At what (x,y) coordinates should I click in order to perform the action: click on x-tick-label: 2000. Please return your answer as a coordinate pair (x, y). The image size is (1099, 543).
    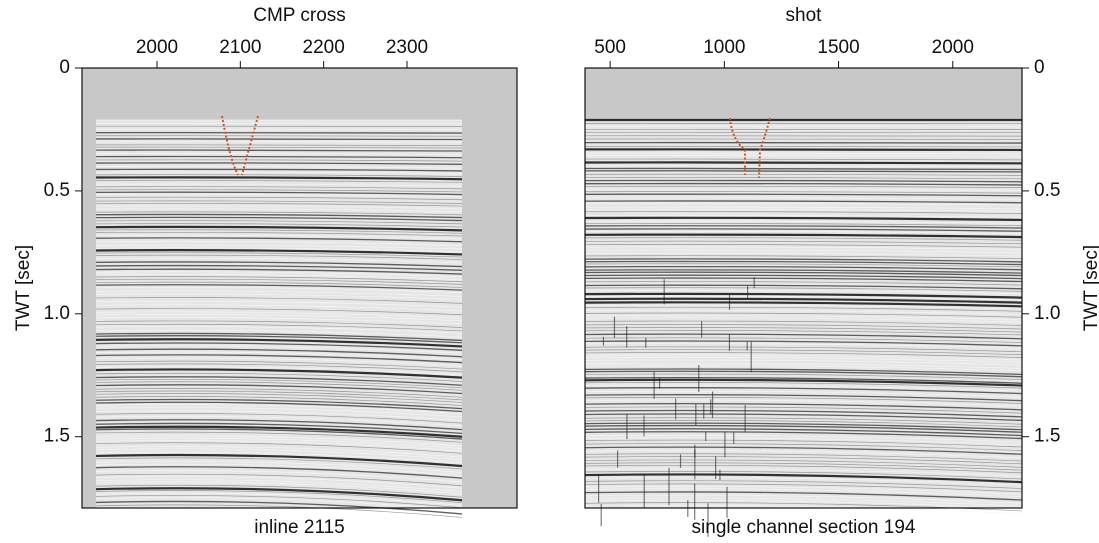
    Looking at the image, I should click on (953, 47).